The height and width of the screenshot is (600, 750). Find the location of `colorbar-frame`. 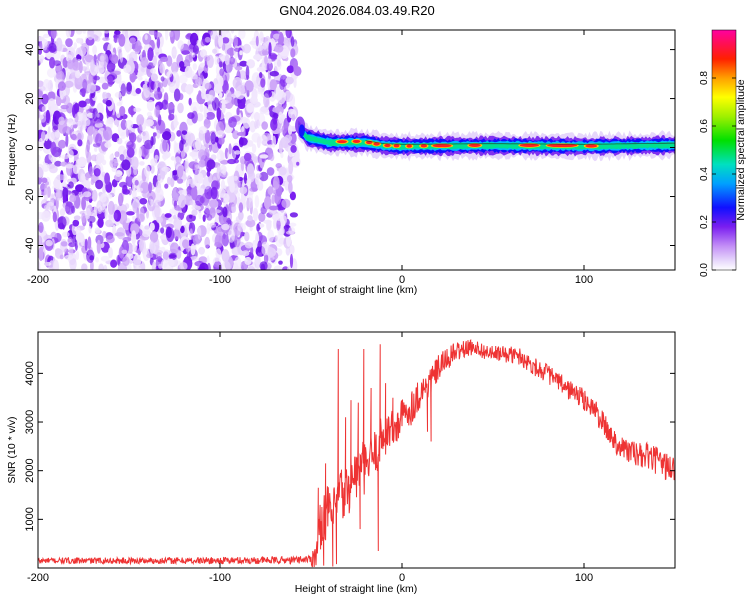

colorbar-frame is located at coordinates (724, 150).